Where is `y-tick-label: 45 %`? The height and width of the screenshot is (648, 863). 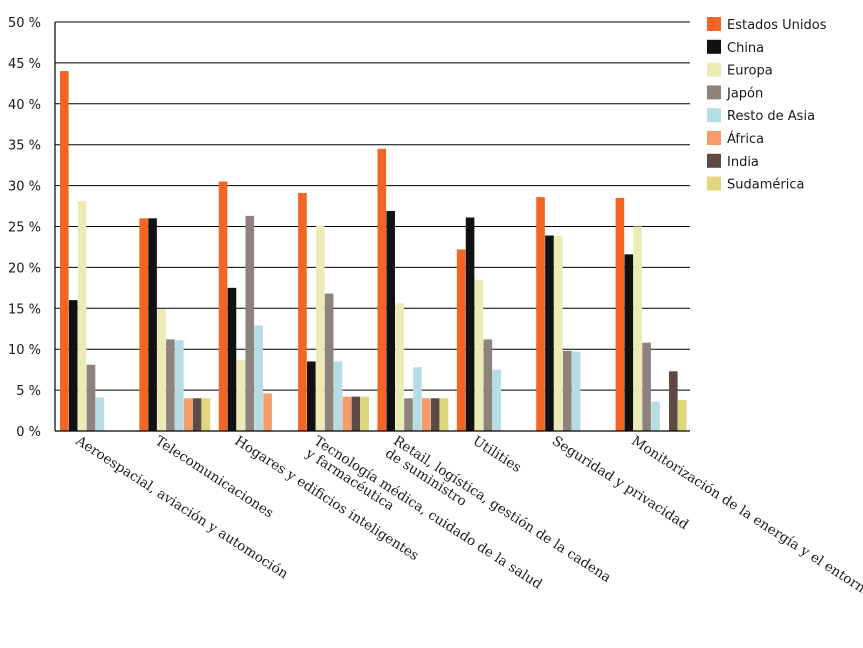
y-tick-label: 45 % is located at coordinates (24, 64).